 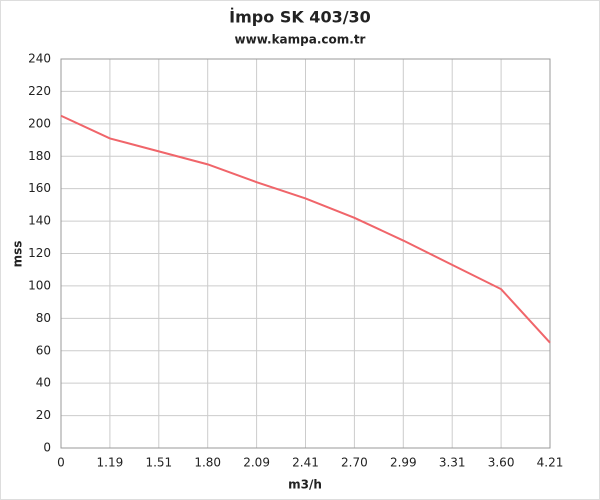 I want to click on x-axis-label: m3/h, so click(x=305, y=485).